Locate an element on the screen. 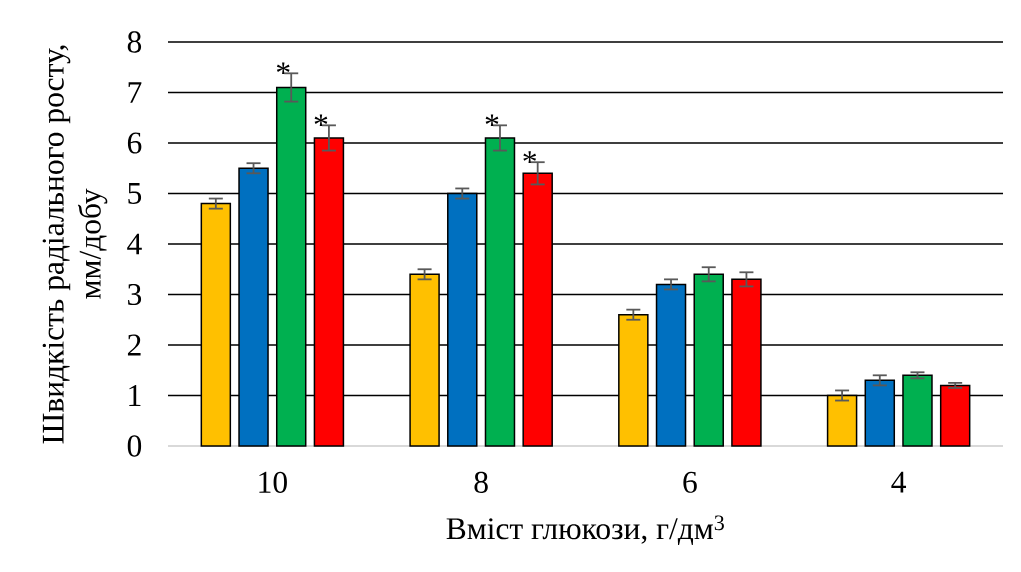 This screenshot has width=1021, height=572. y-tick-label: 2 is located at coordinates (134, 345).